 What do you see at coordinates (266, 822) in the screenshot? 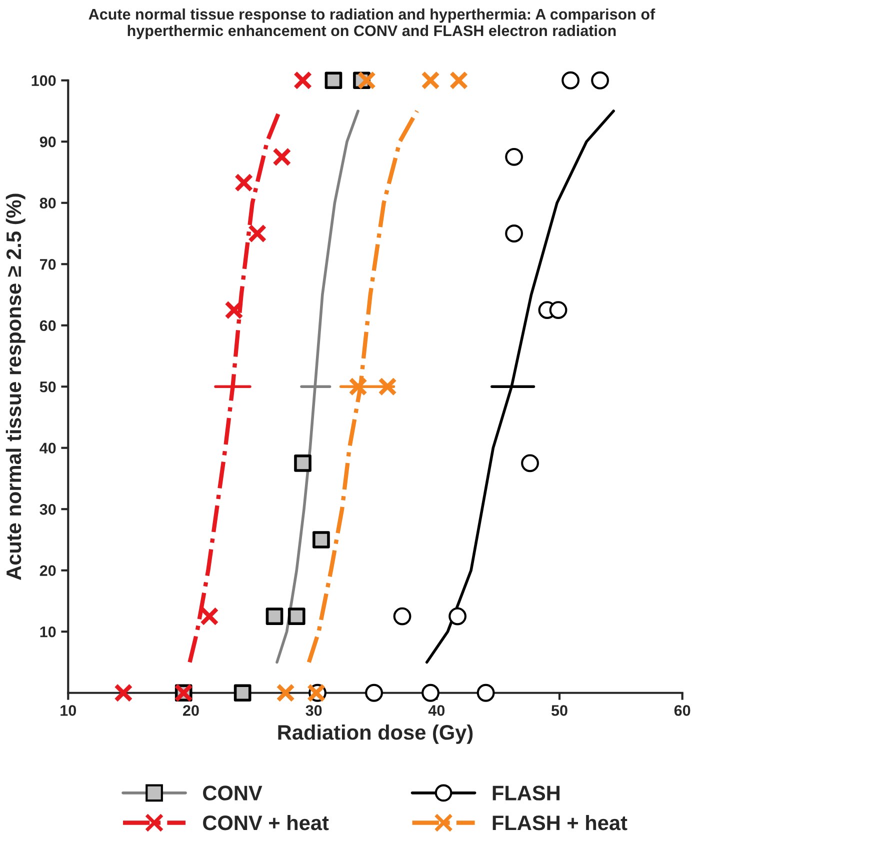
I see `legend-label: CONV + heat` at bounding box center [266, 822].